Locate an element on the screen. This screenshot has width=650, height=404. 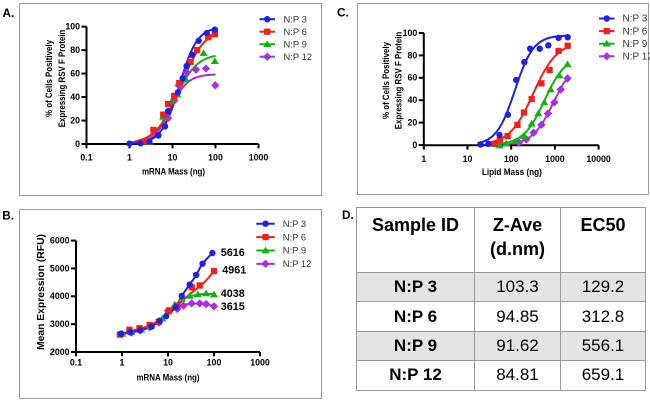
svg-text: Lipid Mass (ng) is located at coordinates (512, 172).